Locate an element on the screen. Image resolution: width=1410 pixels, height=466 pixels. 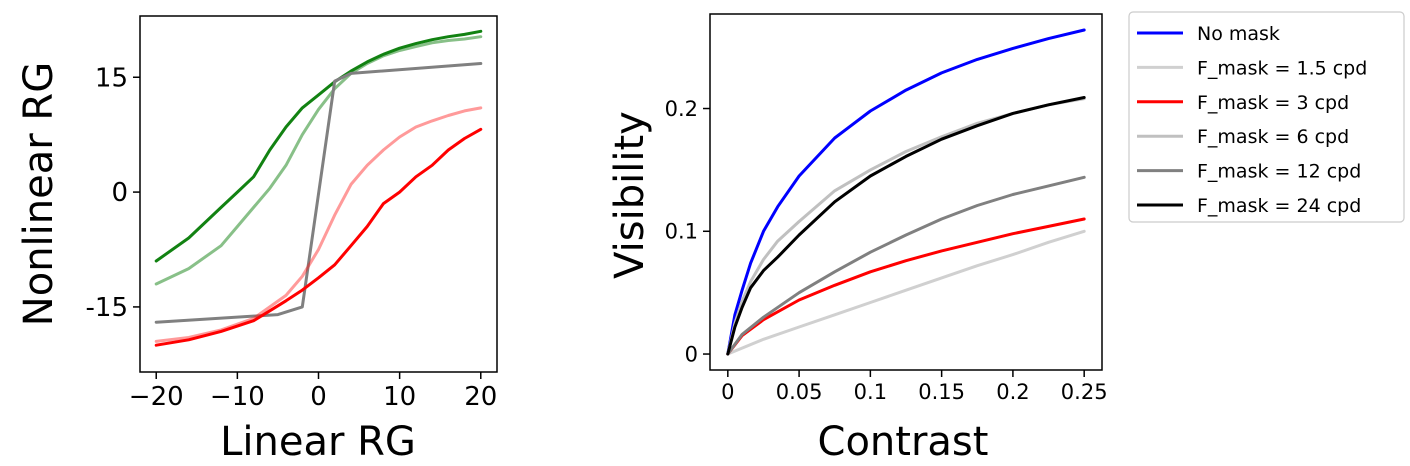
left-y-axis: -15 0 15 is located at coordinates (113, 193).